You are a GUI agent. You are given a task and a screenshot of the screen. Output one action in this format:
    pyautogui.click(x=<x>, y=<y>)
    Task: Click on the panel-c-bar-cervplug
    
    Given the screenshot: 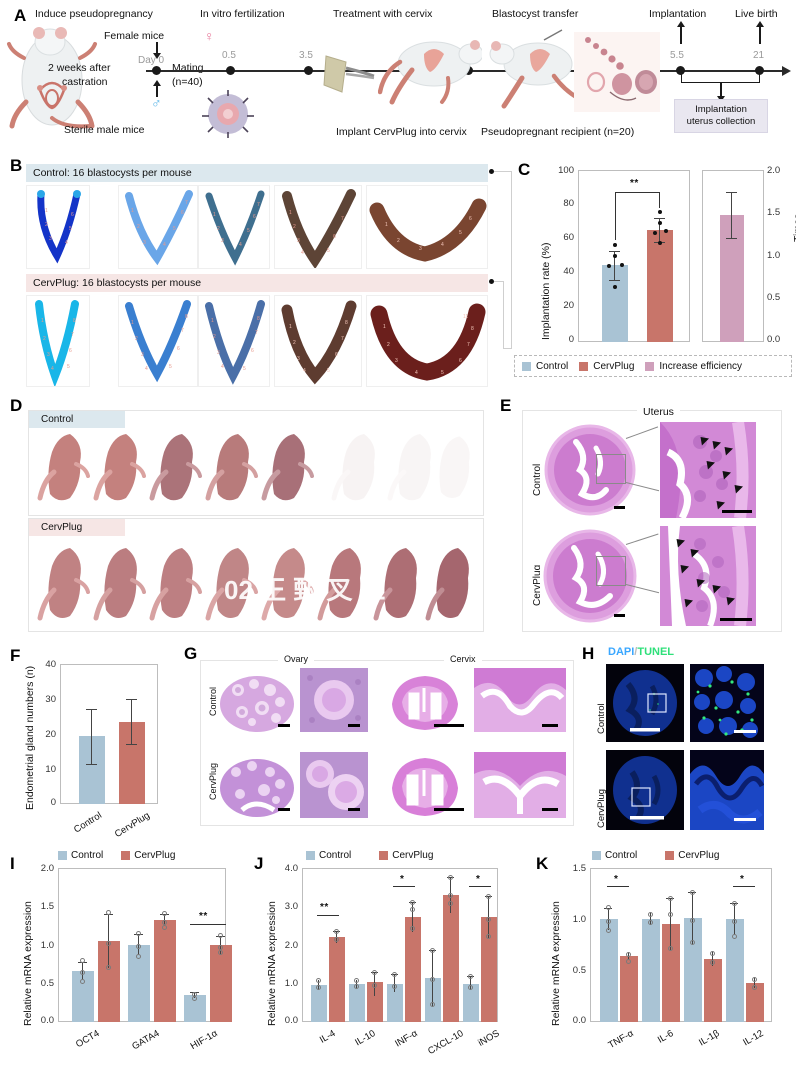 What is the action you would take?
    pyautogui.click(x=660, y=286)
    